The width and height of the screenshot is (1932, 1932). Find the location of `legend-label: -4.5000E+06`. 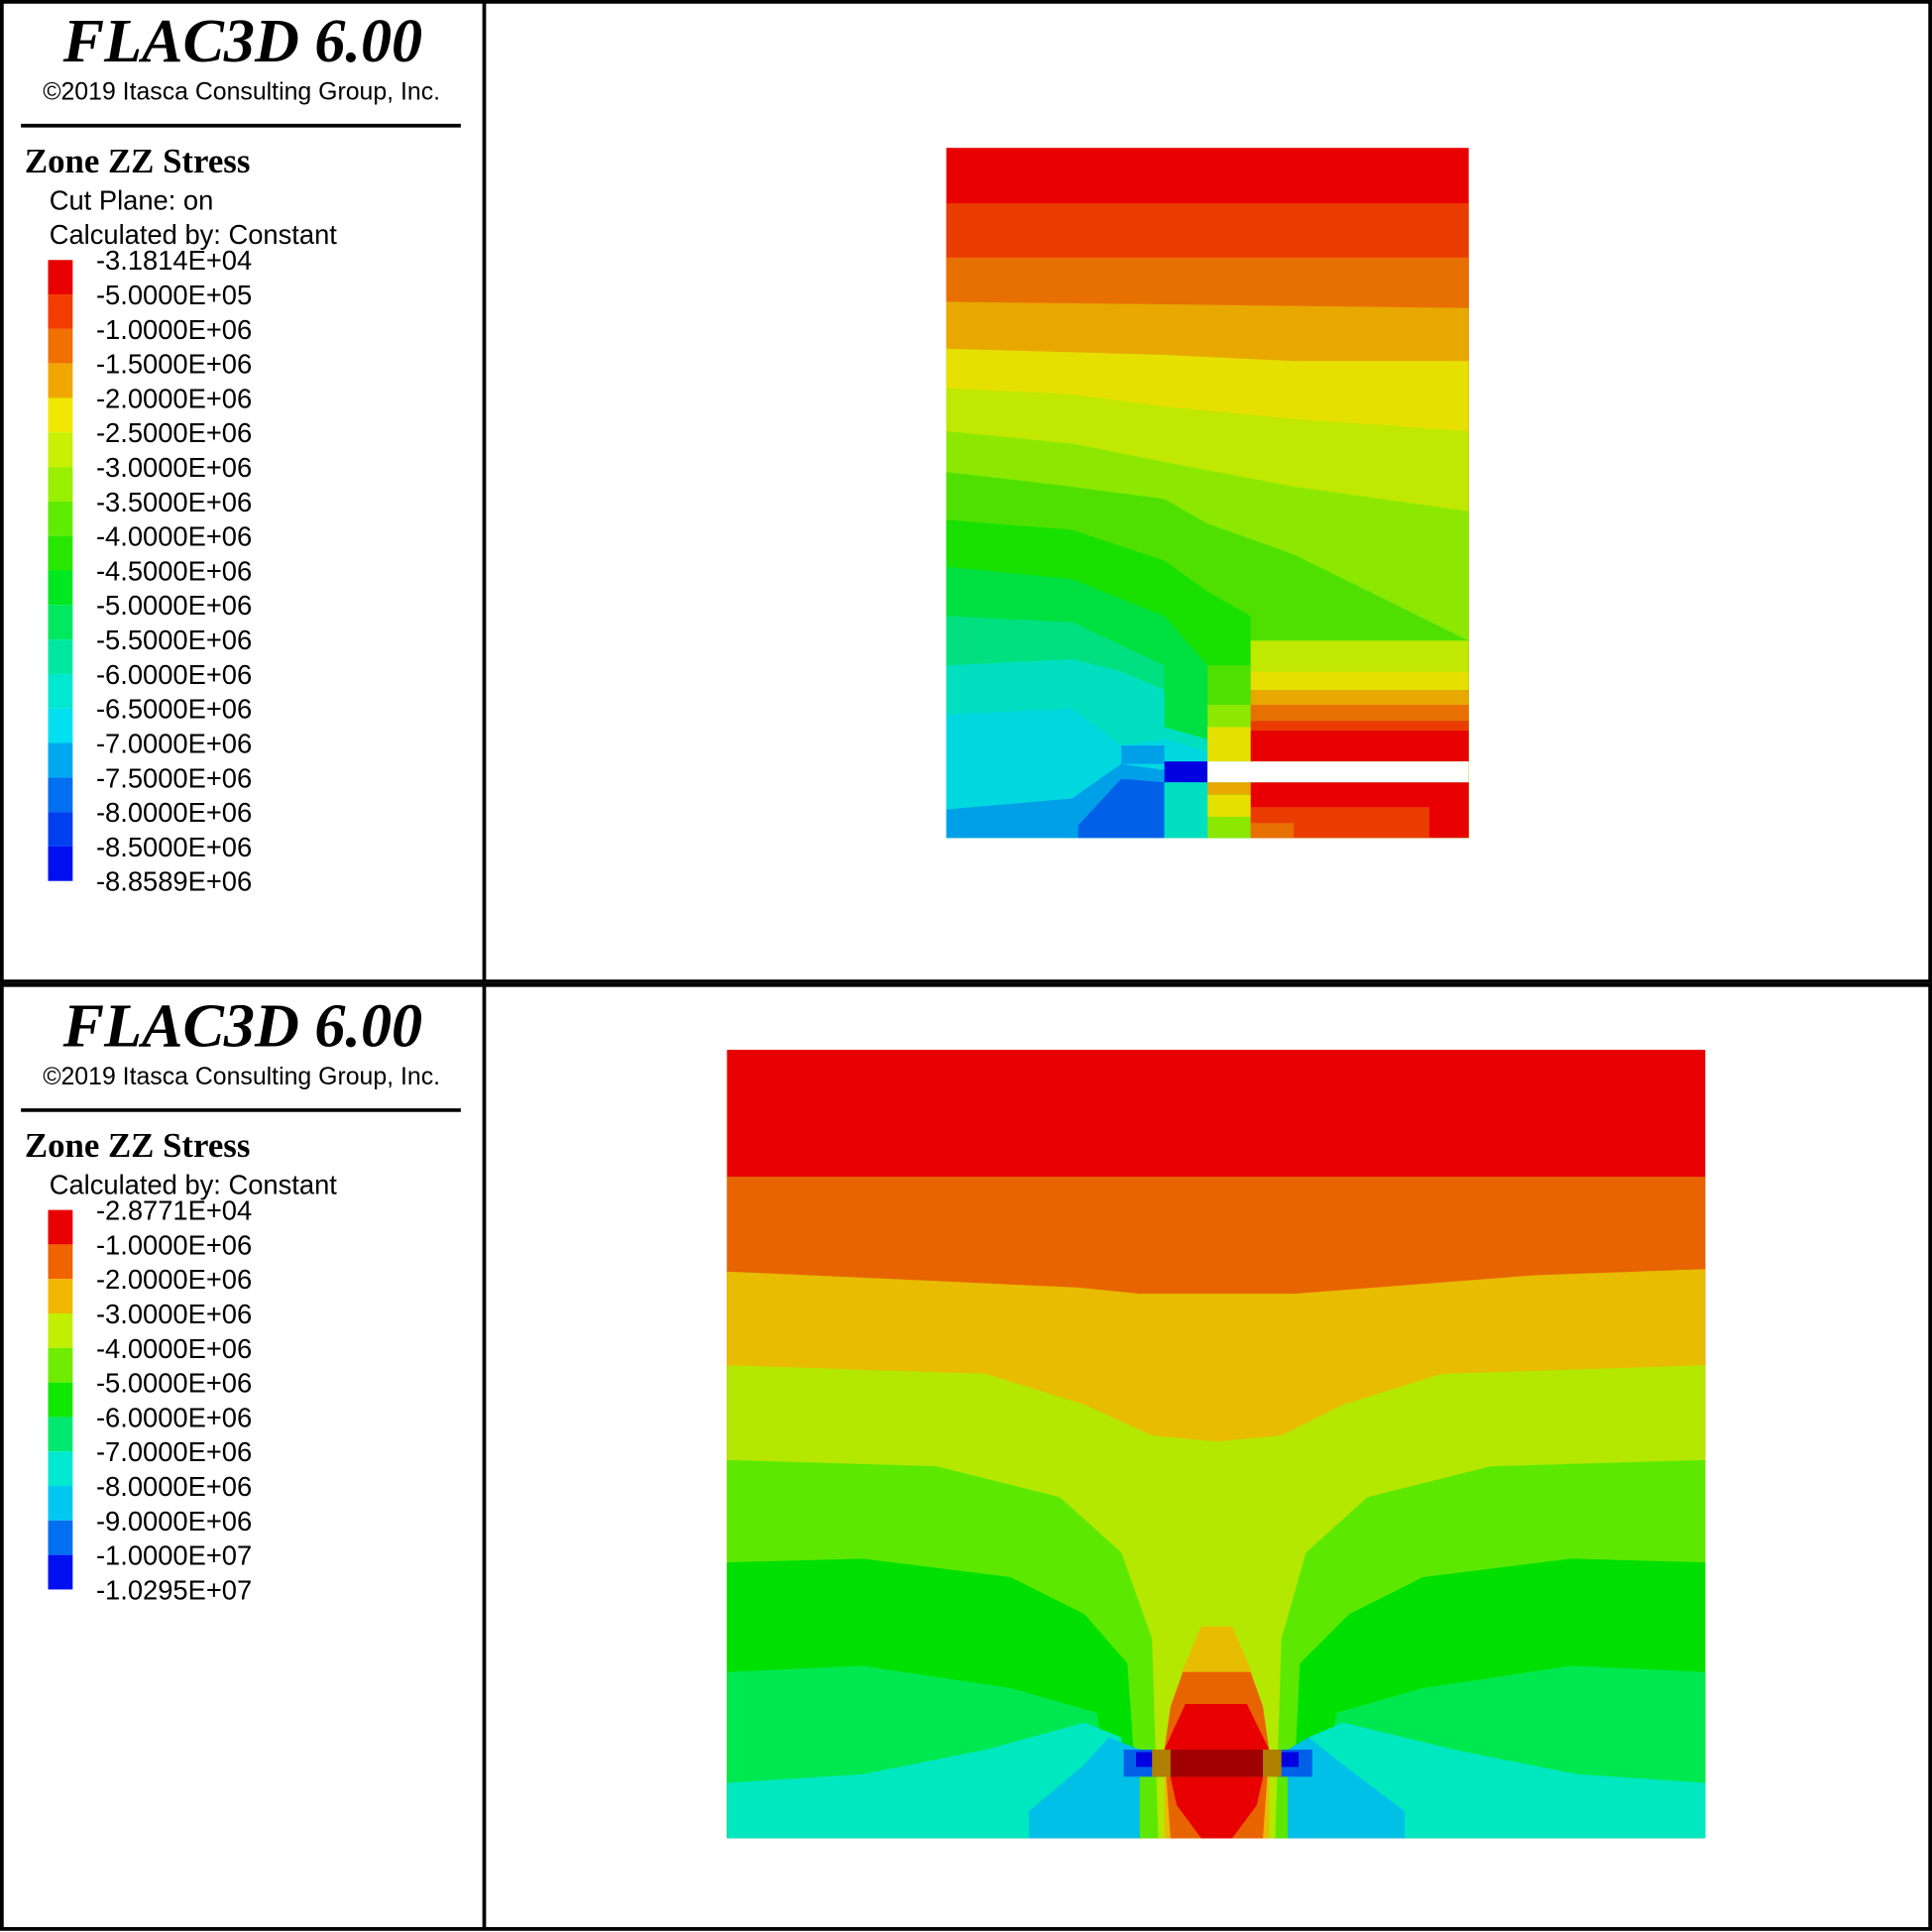

legend-label: -4.5000E+06 is located at coordinates (174, 570).